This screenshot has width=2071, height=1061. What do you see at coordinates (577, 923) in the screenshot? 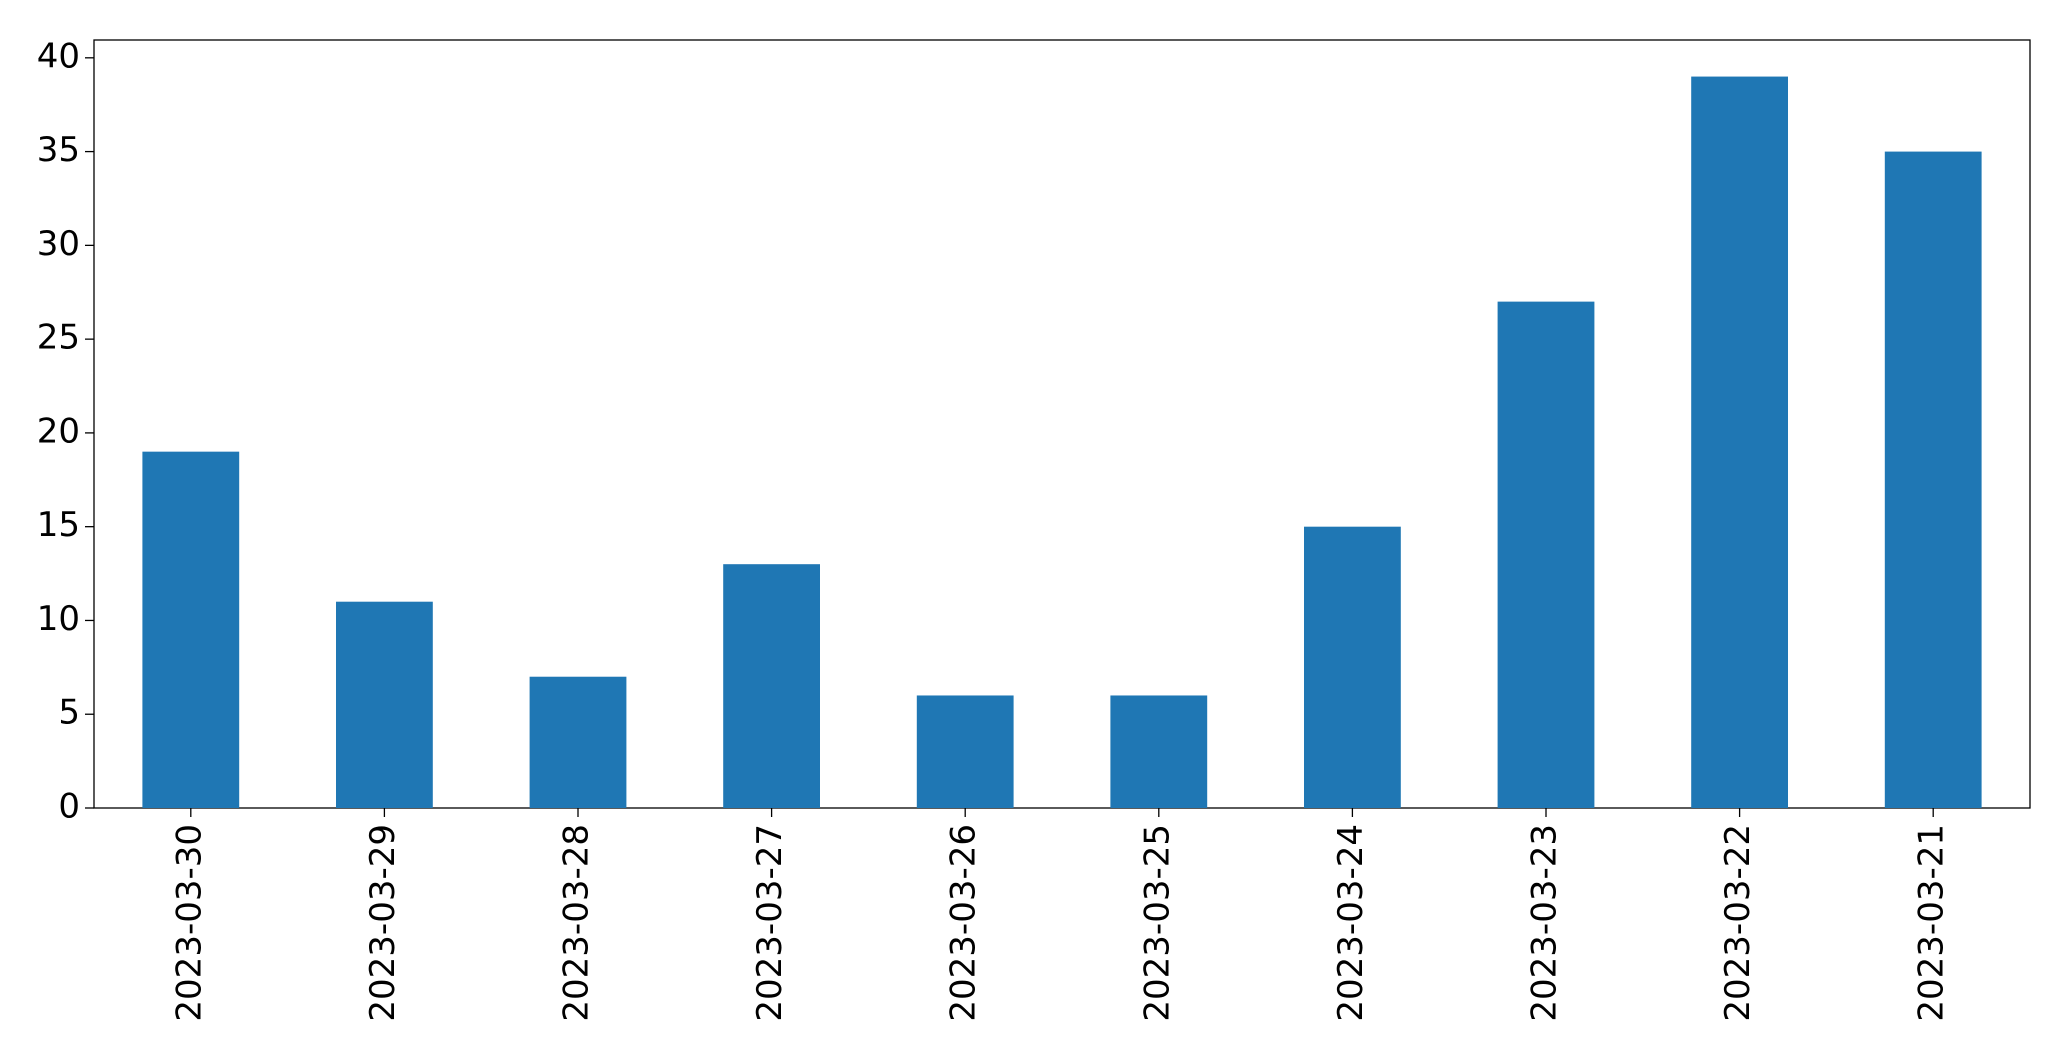
I see `x-tick-label: 2023-03-28` at bounding box center [577, 923].